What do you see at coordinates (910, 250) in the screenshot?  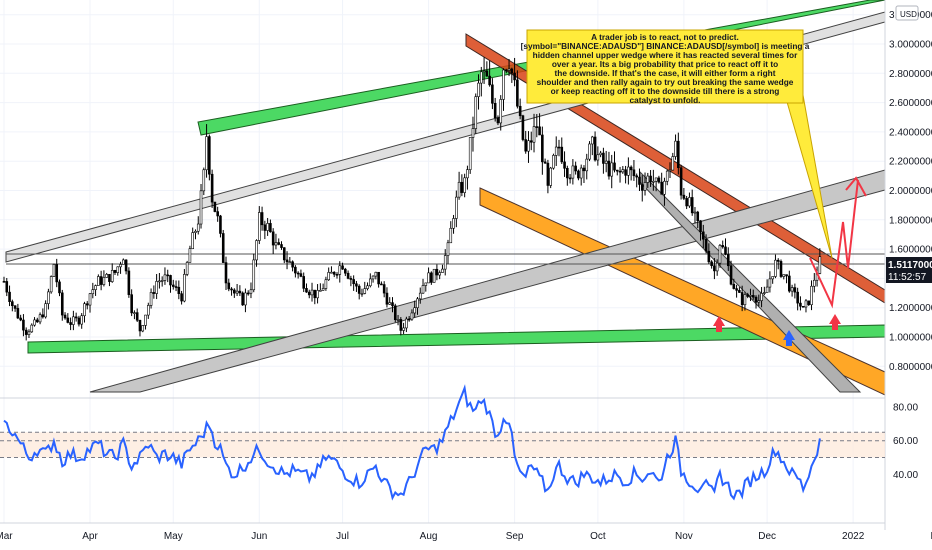 I see `y-tick-label: 1.60000000` at bounding box center [910, 250].